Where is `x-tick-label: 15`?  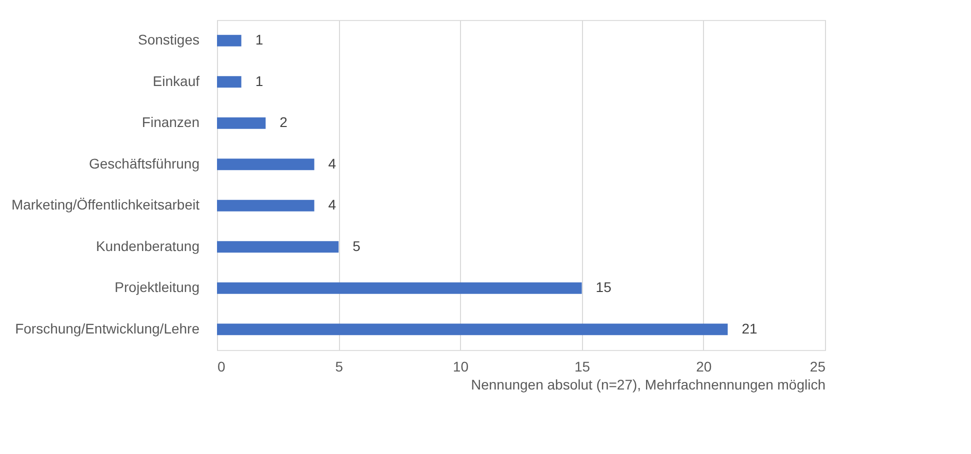
x-tick-label: 15 is located at coordinates (582, 366).